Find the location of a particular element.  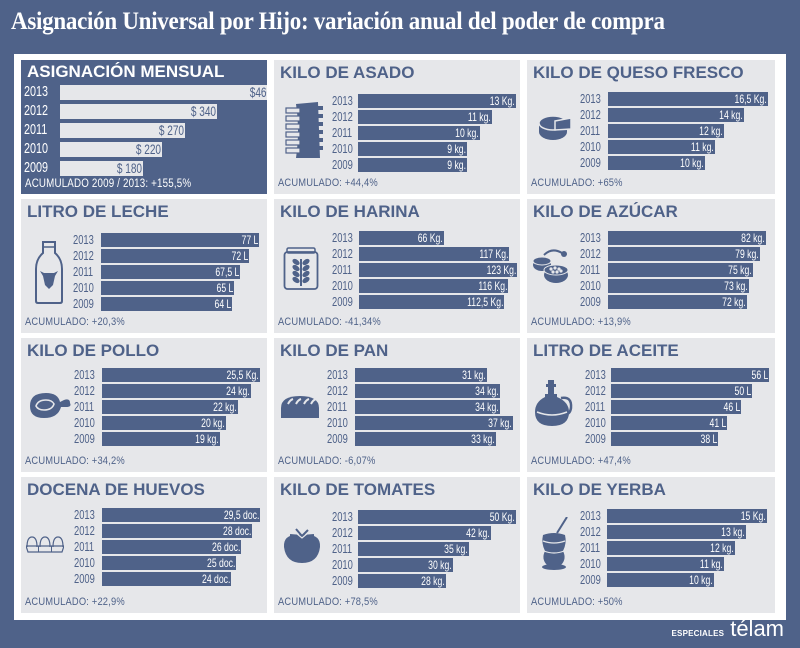

bar-value-label: 50 L is located at coordinates (742, 391).